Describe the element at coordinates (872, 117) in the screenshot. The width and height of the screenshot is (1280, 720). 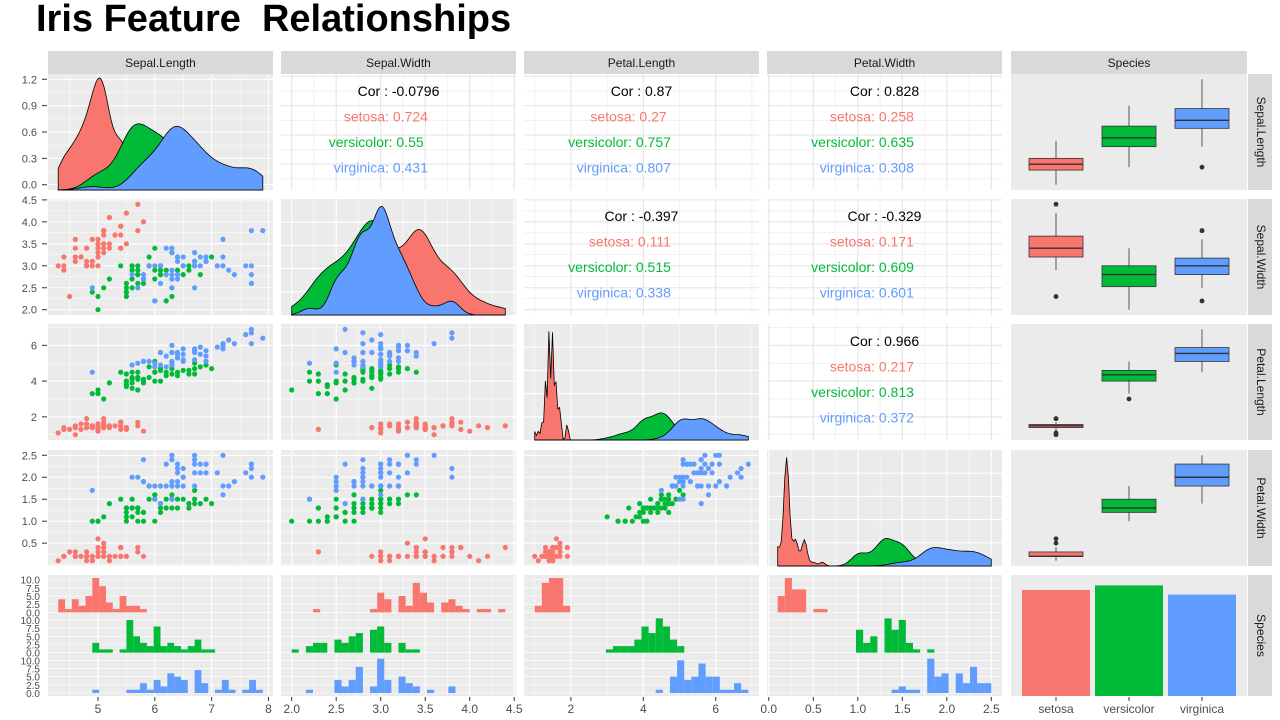
I see `cor-label-setosa: setosa: 0.258` at that location.